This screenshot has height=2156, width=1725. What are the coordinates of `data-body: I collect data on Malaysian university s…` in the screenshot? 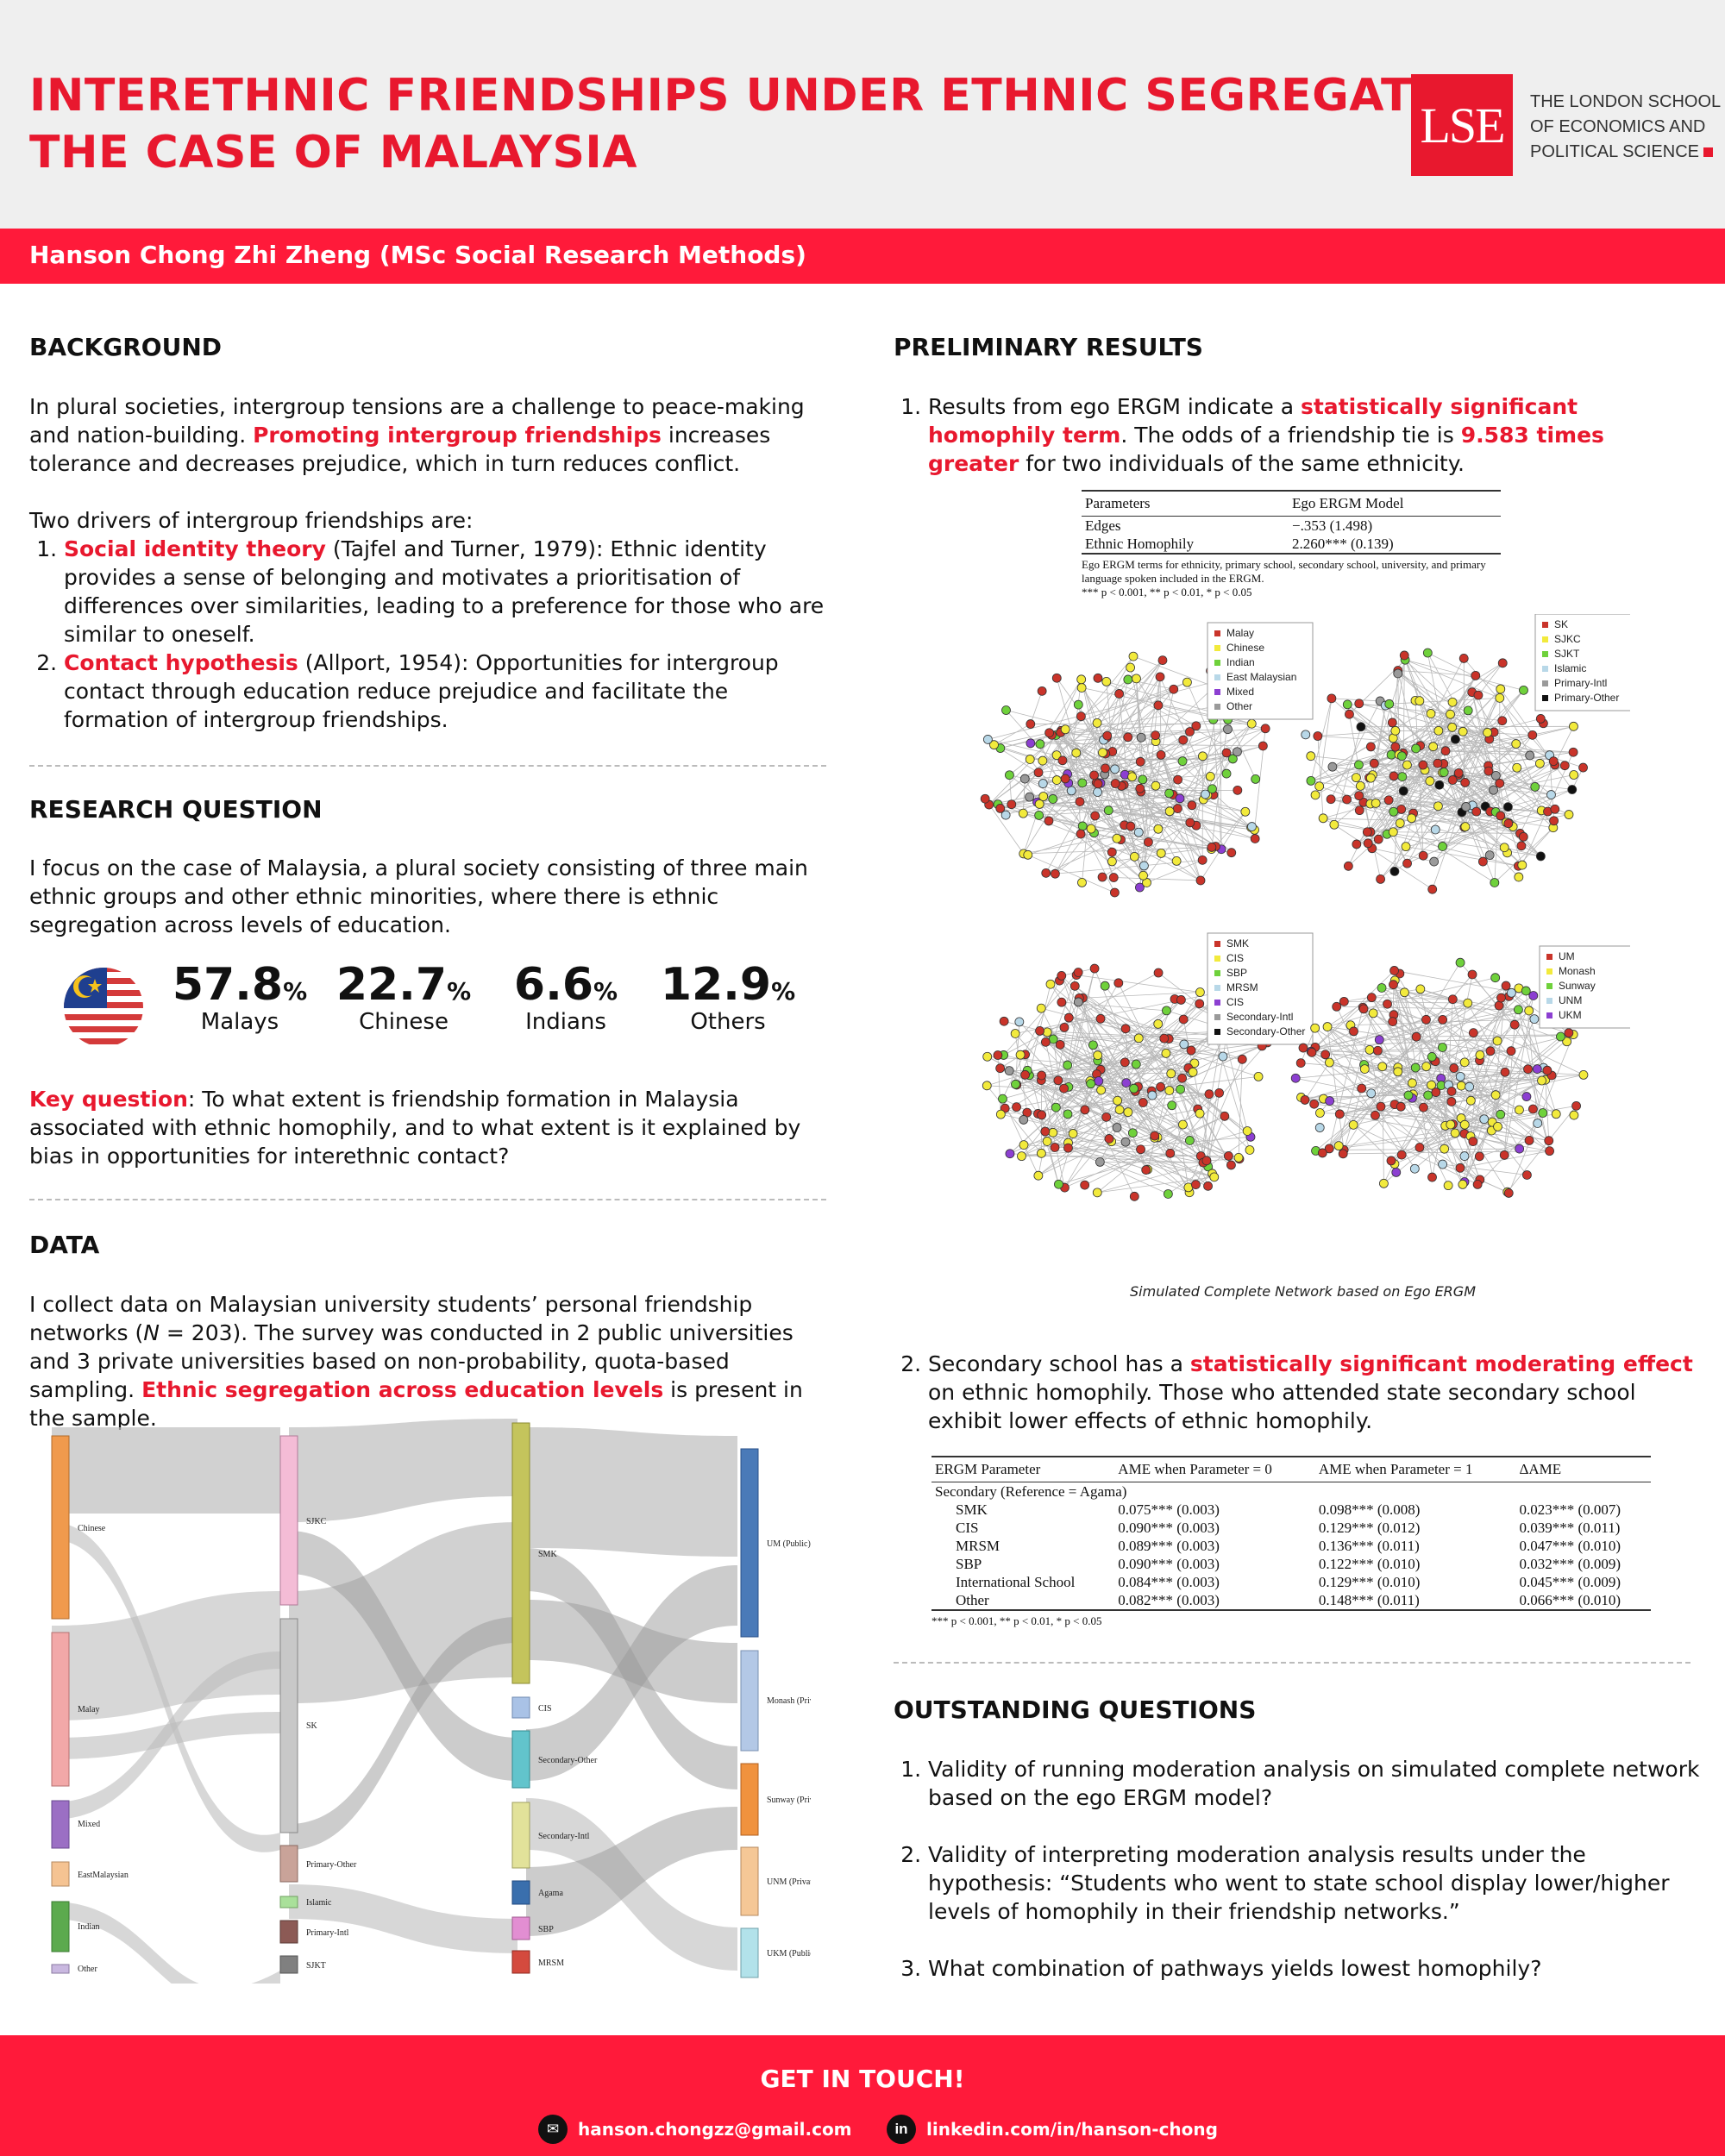 It's located at (433, 1361).